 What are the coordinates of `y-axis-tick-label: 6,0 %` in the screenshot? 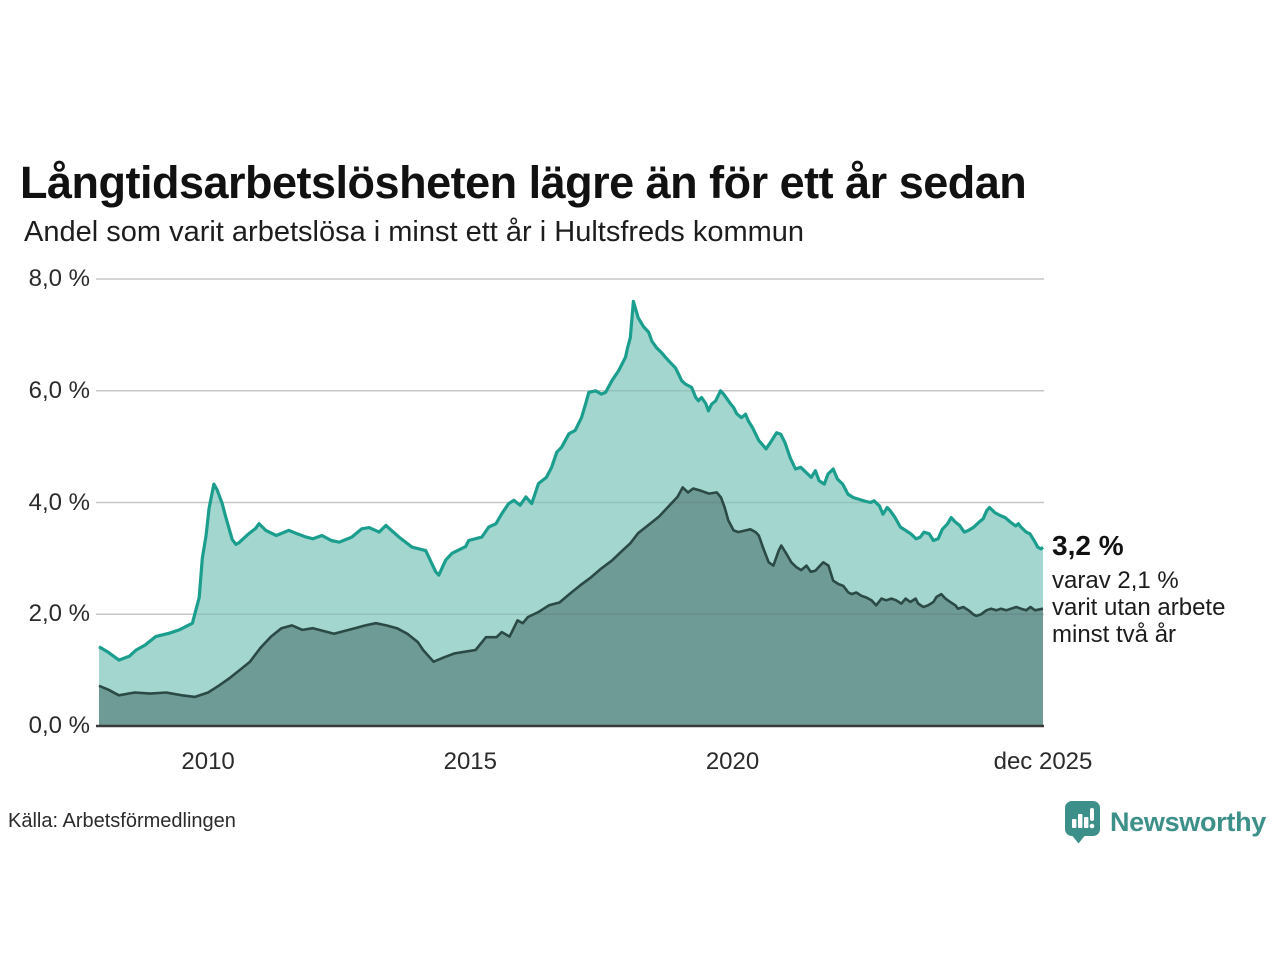 It's located at (59, 390).